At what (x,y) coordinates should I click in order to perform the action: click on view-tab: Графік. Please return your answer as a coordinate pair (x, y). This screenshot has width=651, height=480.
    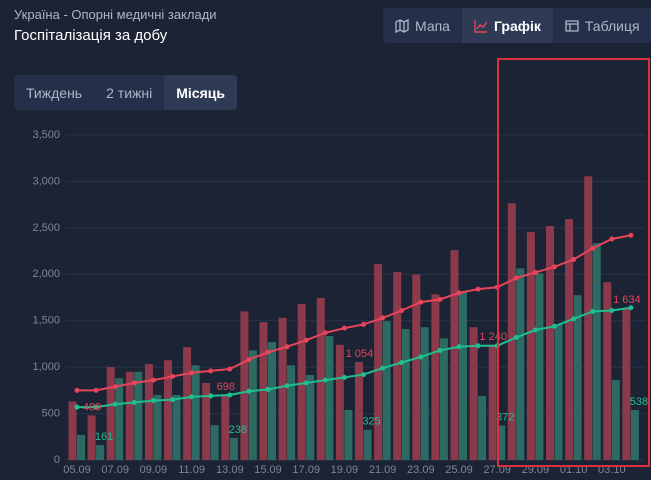
    Looking at the image, I should click on (507, 25).